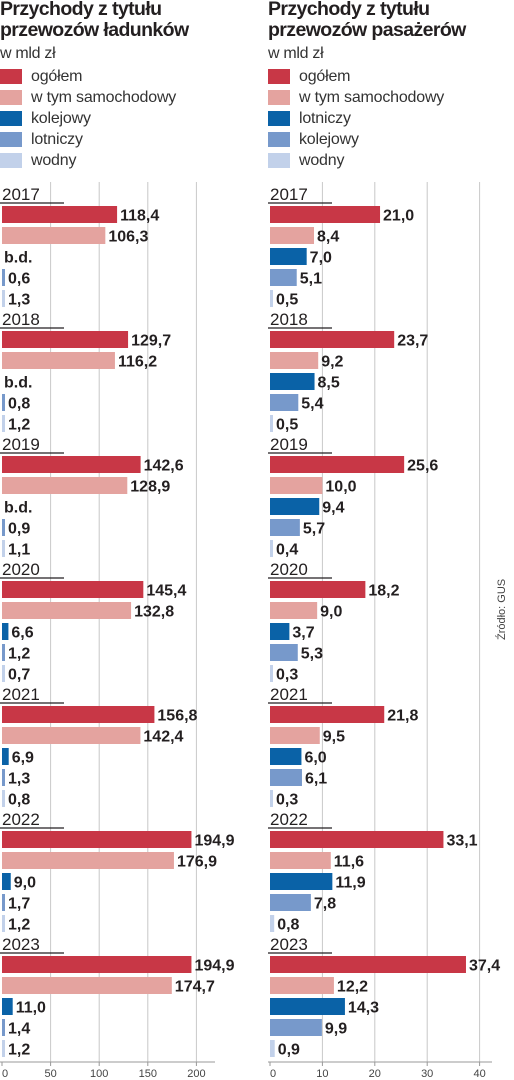  What do you see at coordinates (350, 883) in the screenshot?
I see `data-label: 11,9` at bounding box center [350, 883].